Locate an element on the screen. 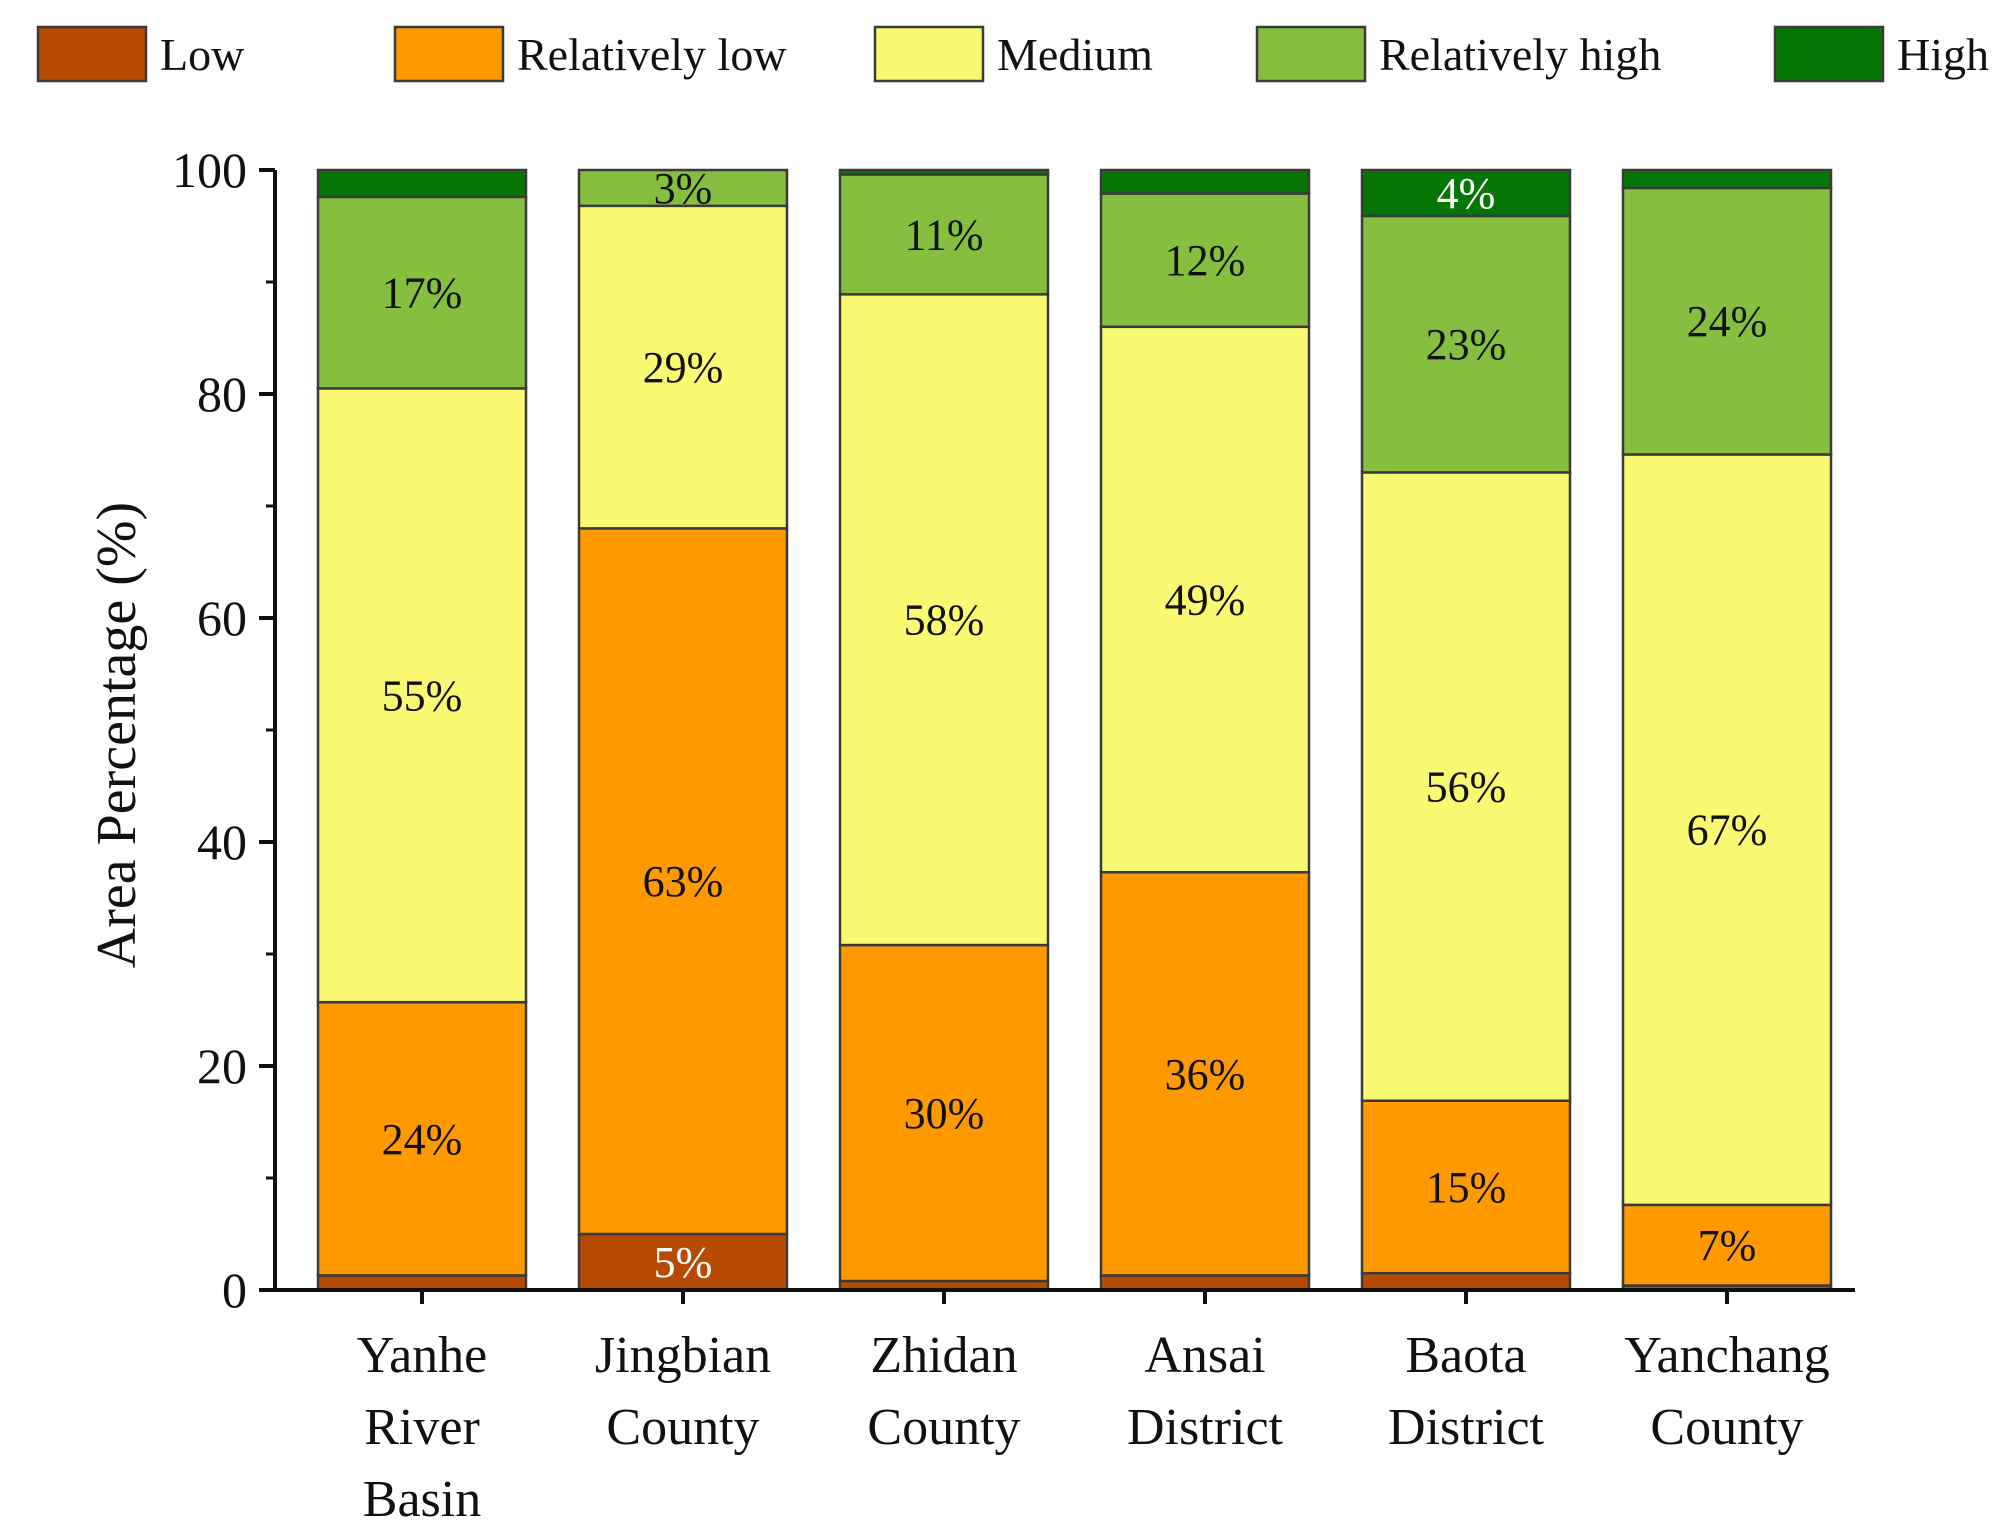 Image resolution: width=2004 pixels, height=1539 pixels. x-tick-label-line: River is located at coordinates (422, 1427).